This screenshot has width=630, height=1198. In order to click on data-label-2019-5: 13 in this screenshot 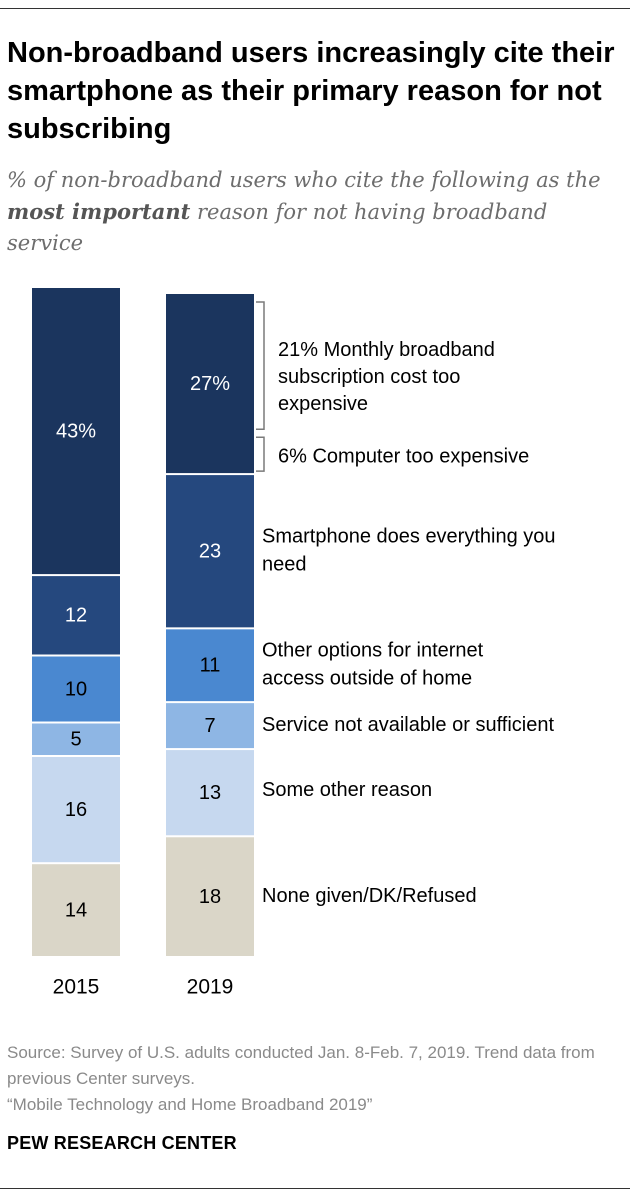, I will do `click(210, 793)`.